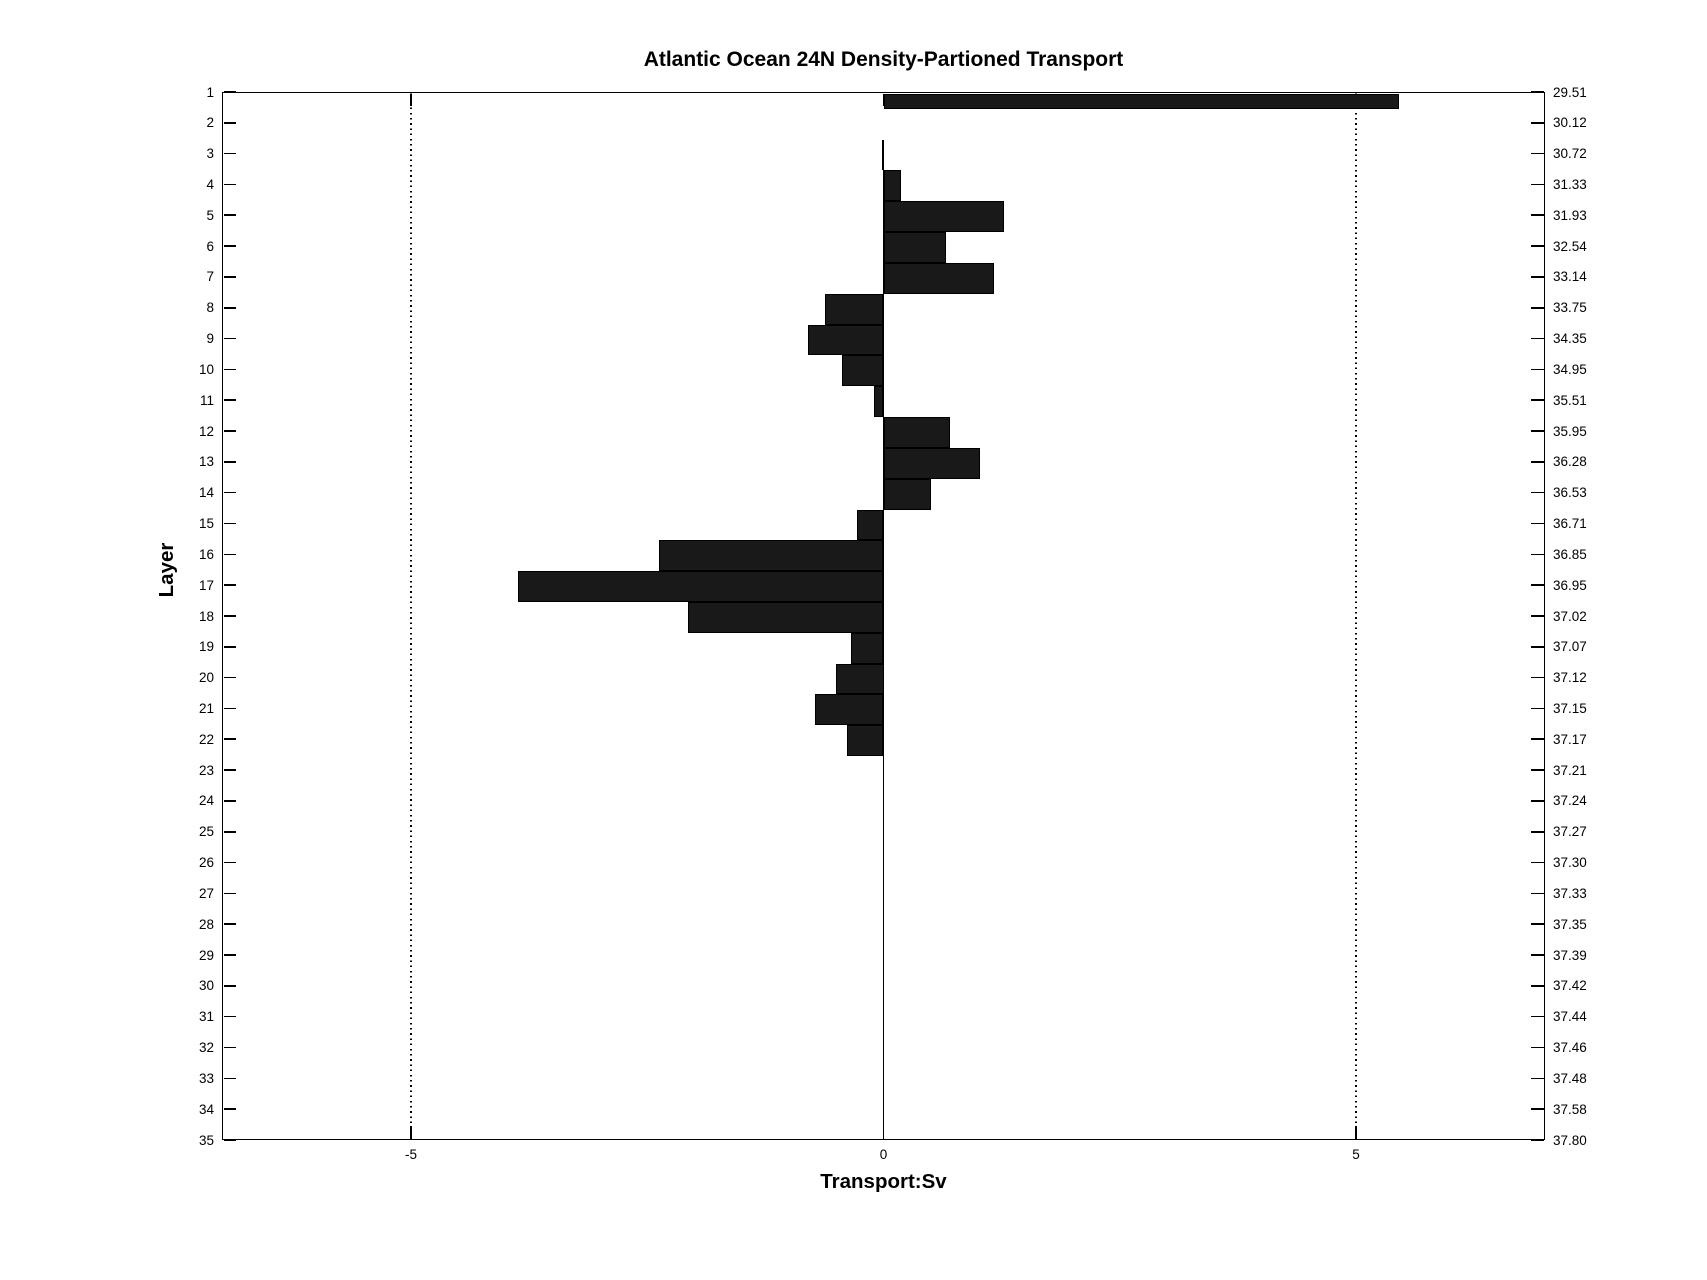  Describe the element at coordinates (206, 863) in the screenshot. I see `layer-tick-label: 26` at that location.